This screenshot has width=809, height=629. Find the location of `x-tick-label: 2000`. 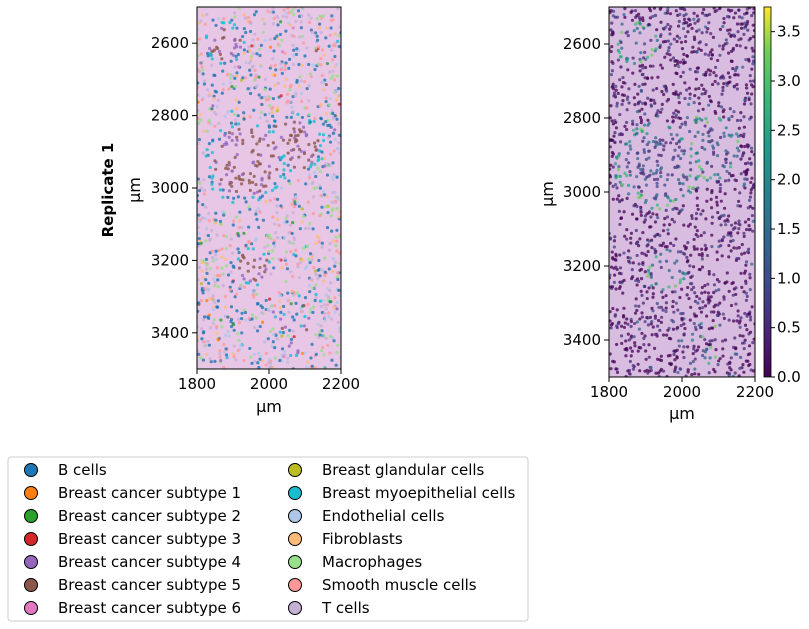

x-tick-label: 2000 is located at coordinates (682, 392).